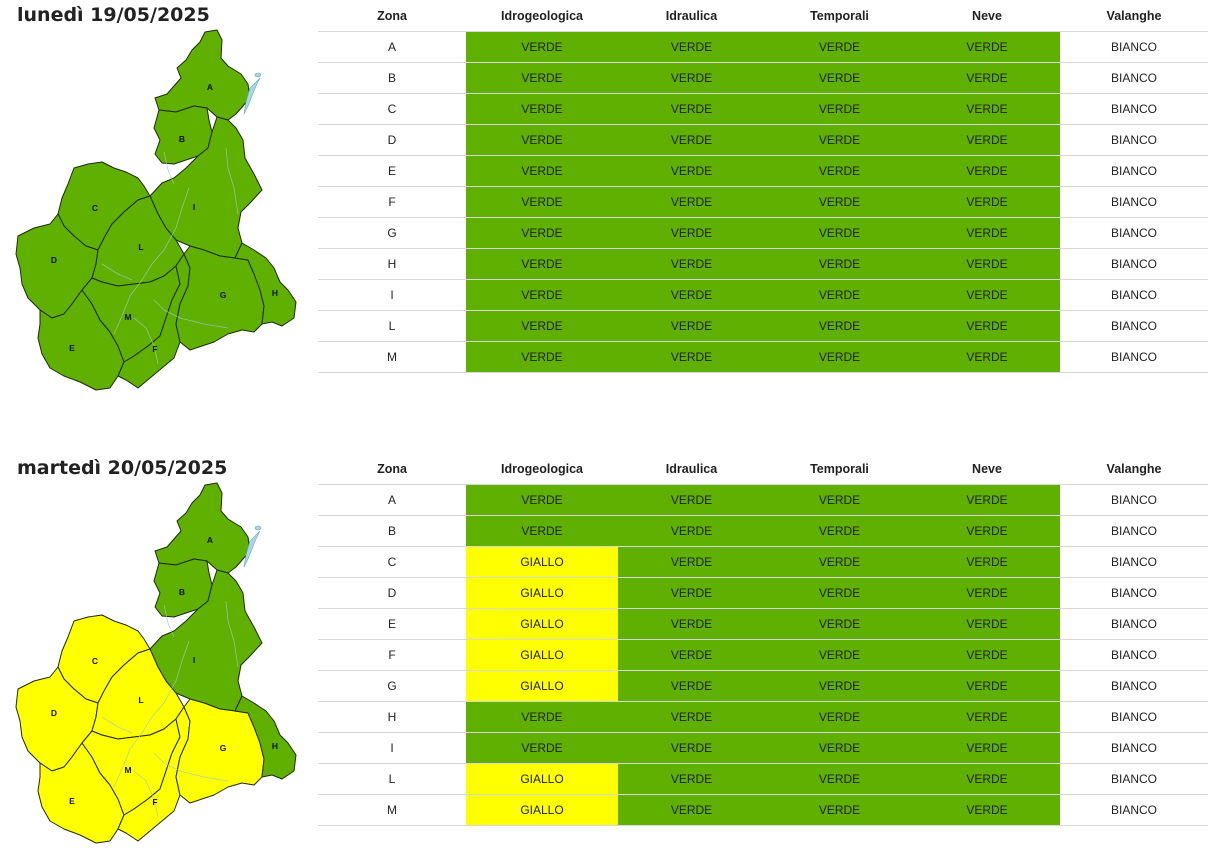 Image resolution: width=1209 pixels, height=863 pixels. Describe the element at coordinates (763, 233) in the screenshot. I see `table-row: G VERDE VERDE VERDE VERDE BIANCO` at that location.